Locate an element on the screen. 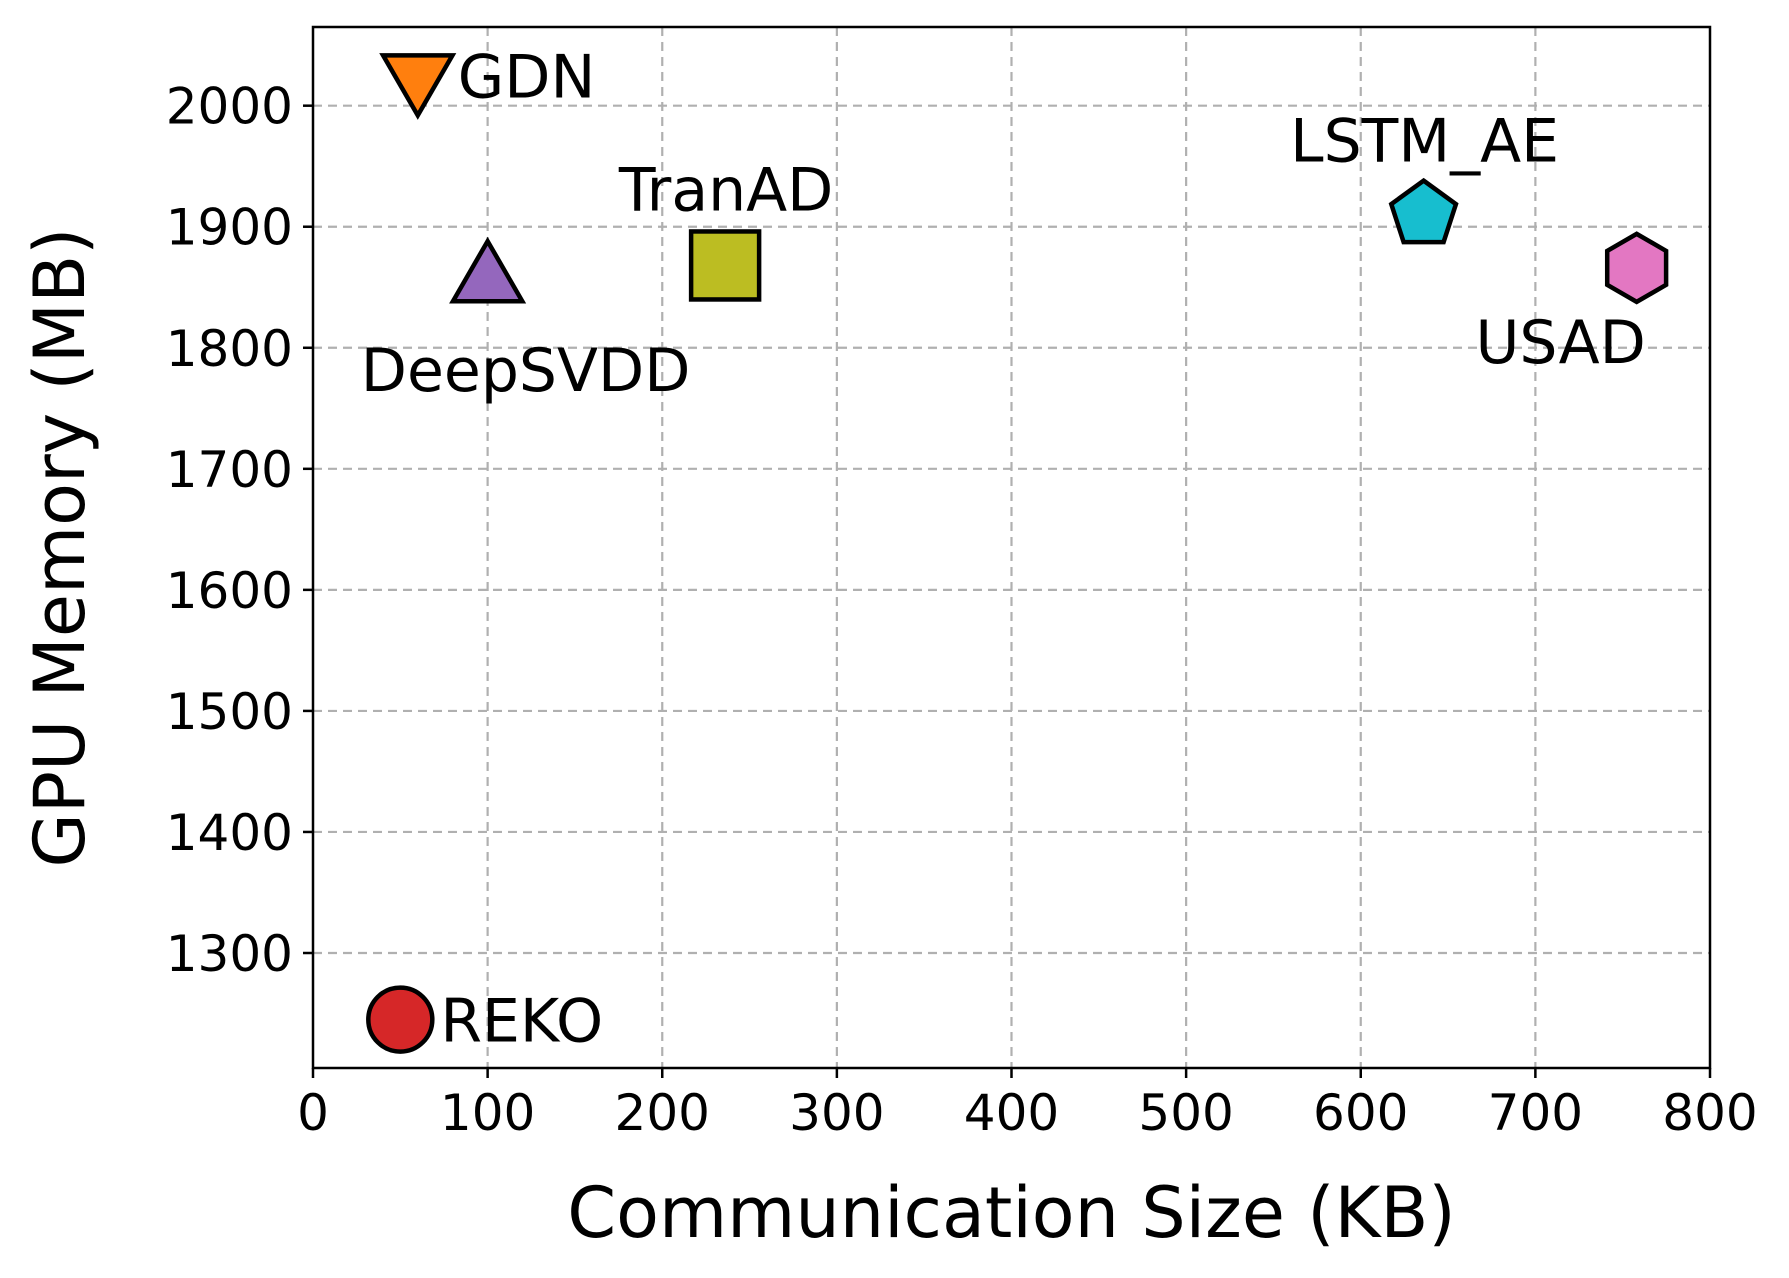 Image resolution: width=1789 pixels, height=1278 pixels. x-axis-ticks: 0 100 200 300 400 500 600 700 800 is located at coordinates (1027, 1105).